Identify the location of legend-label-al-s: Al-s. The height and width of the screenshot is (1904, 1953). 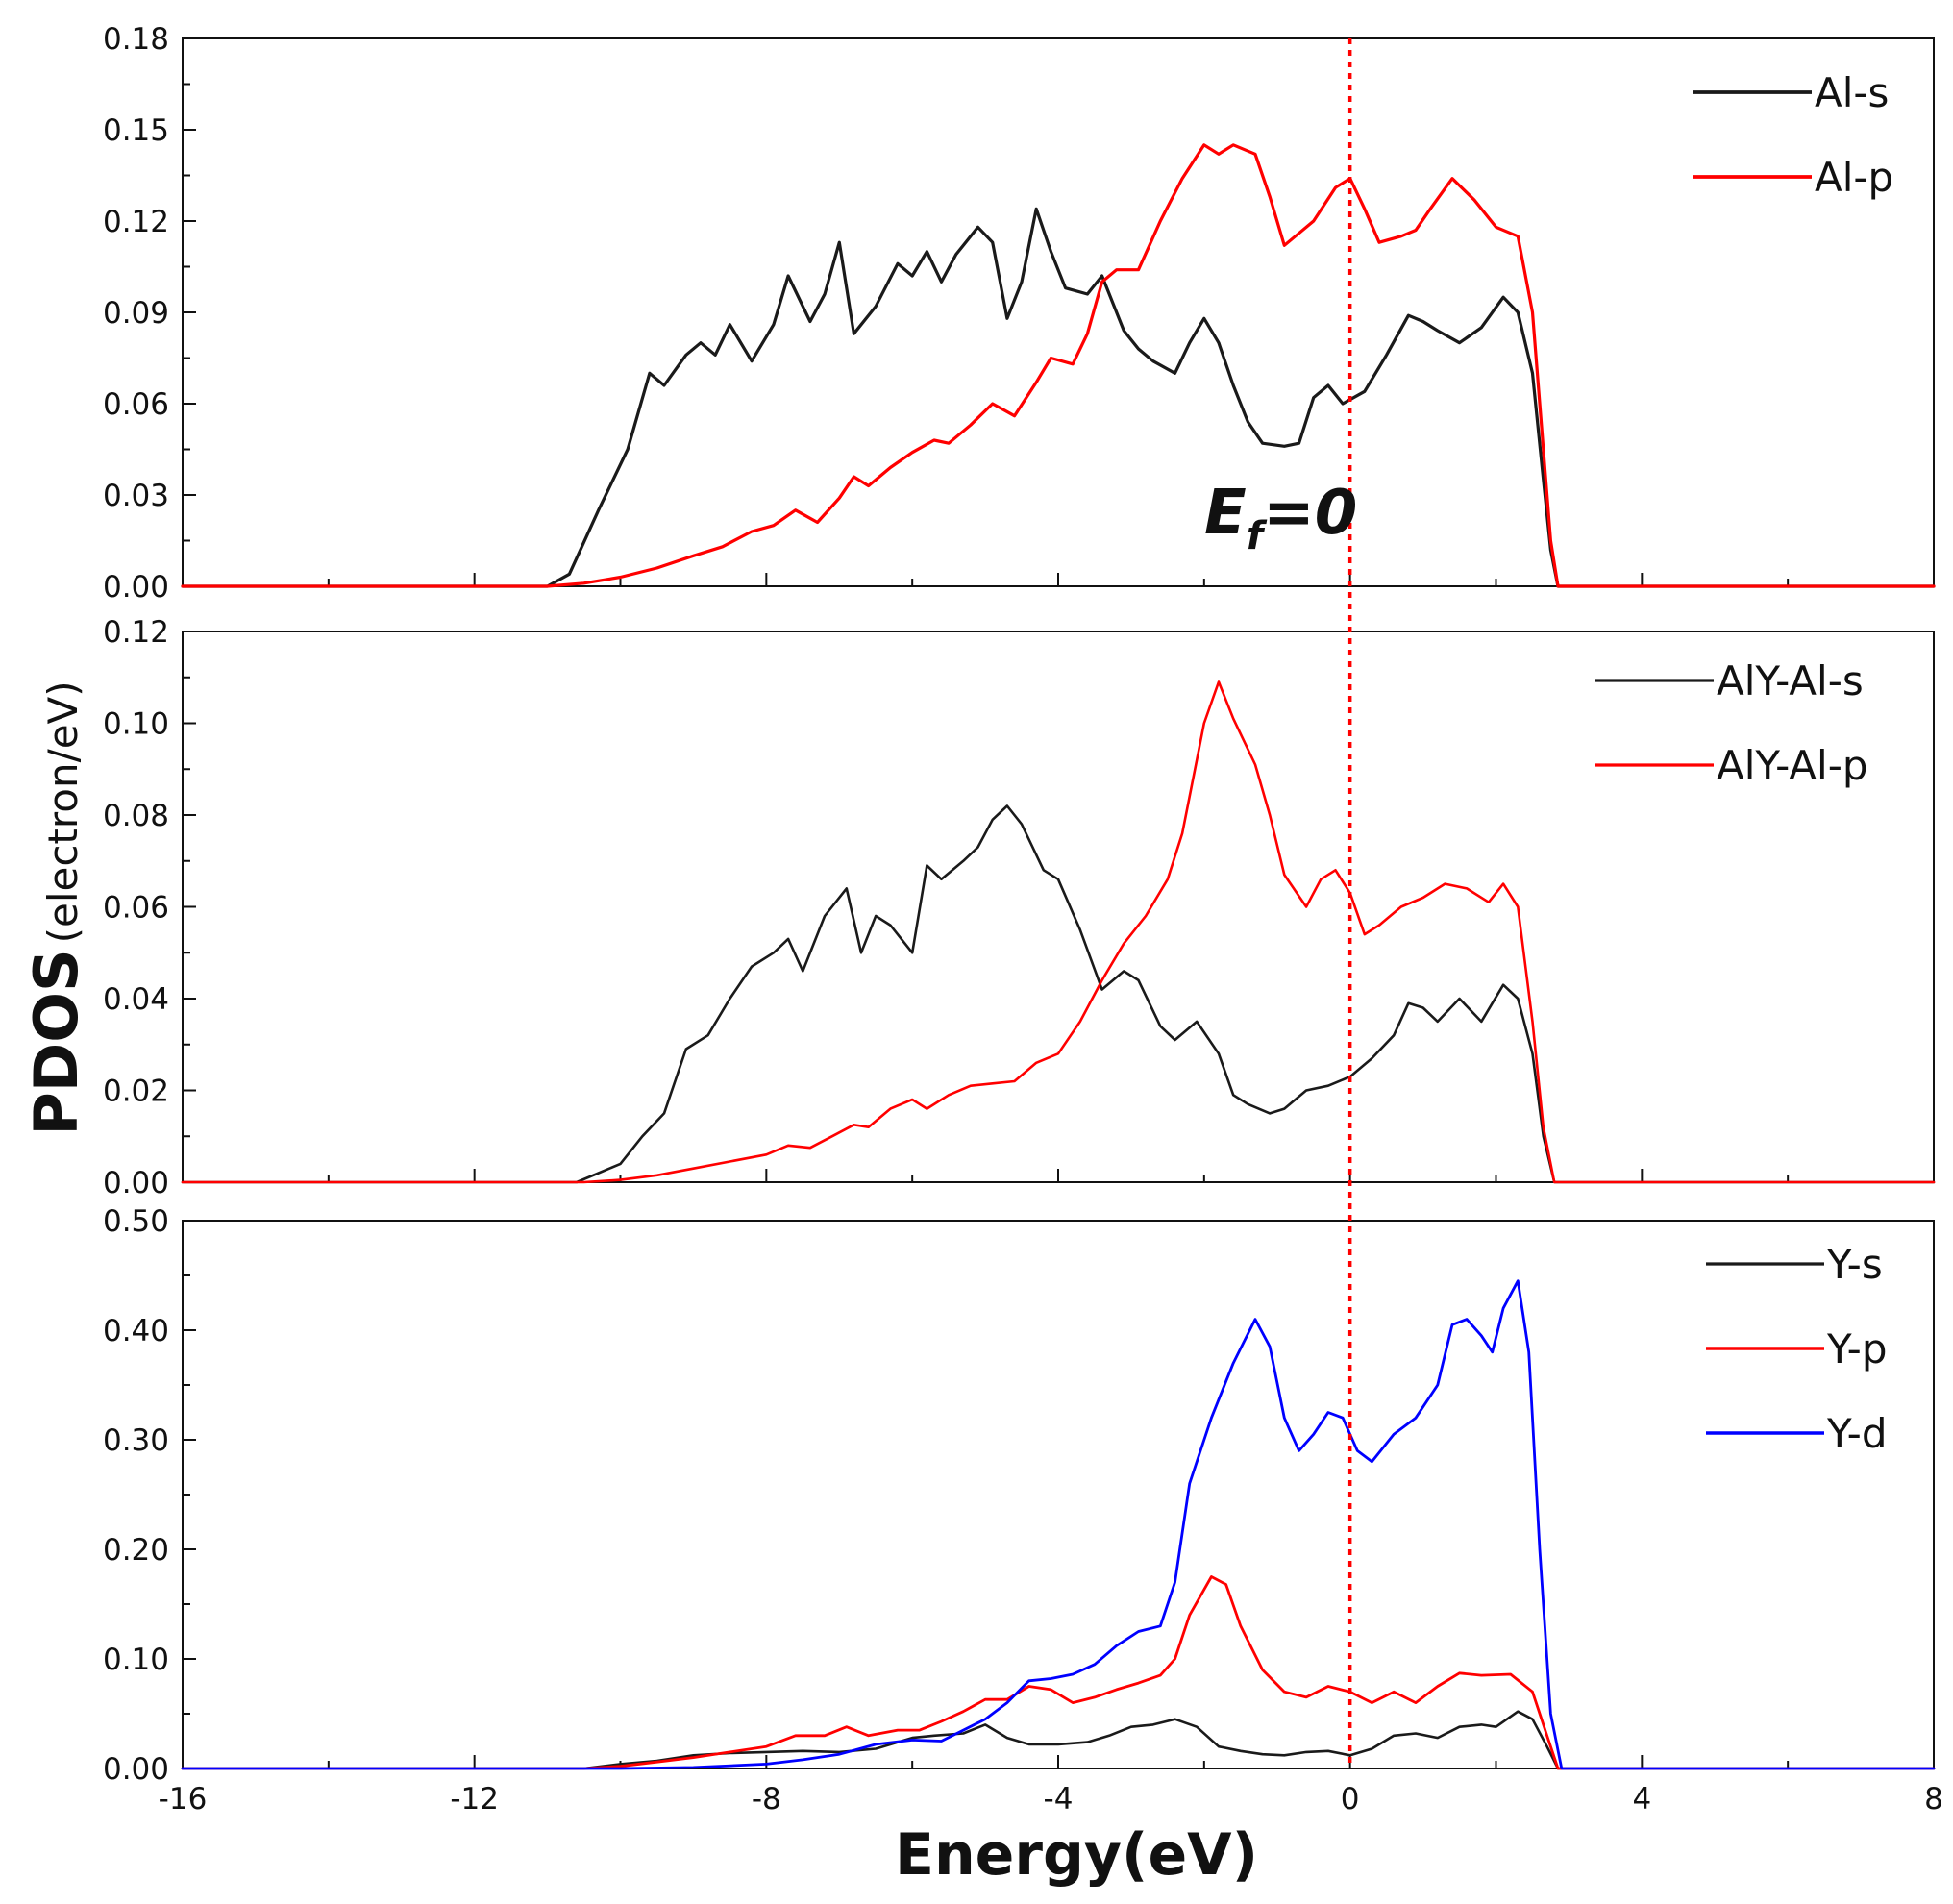
(1852, 92).